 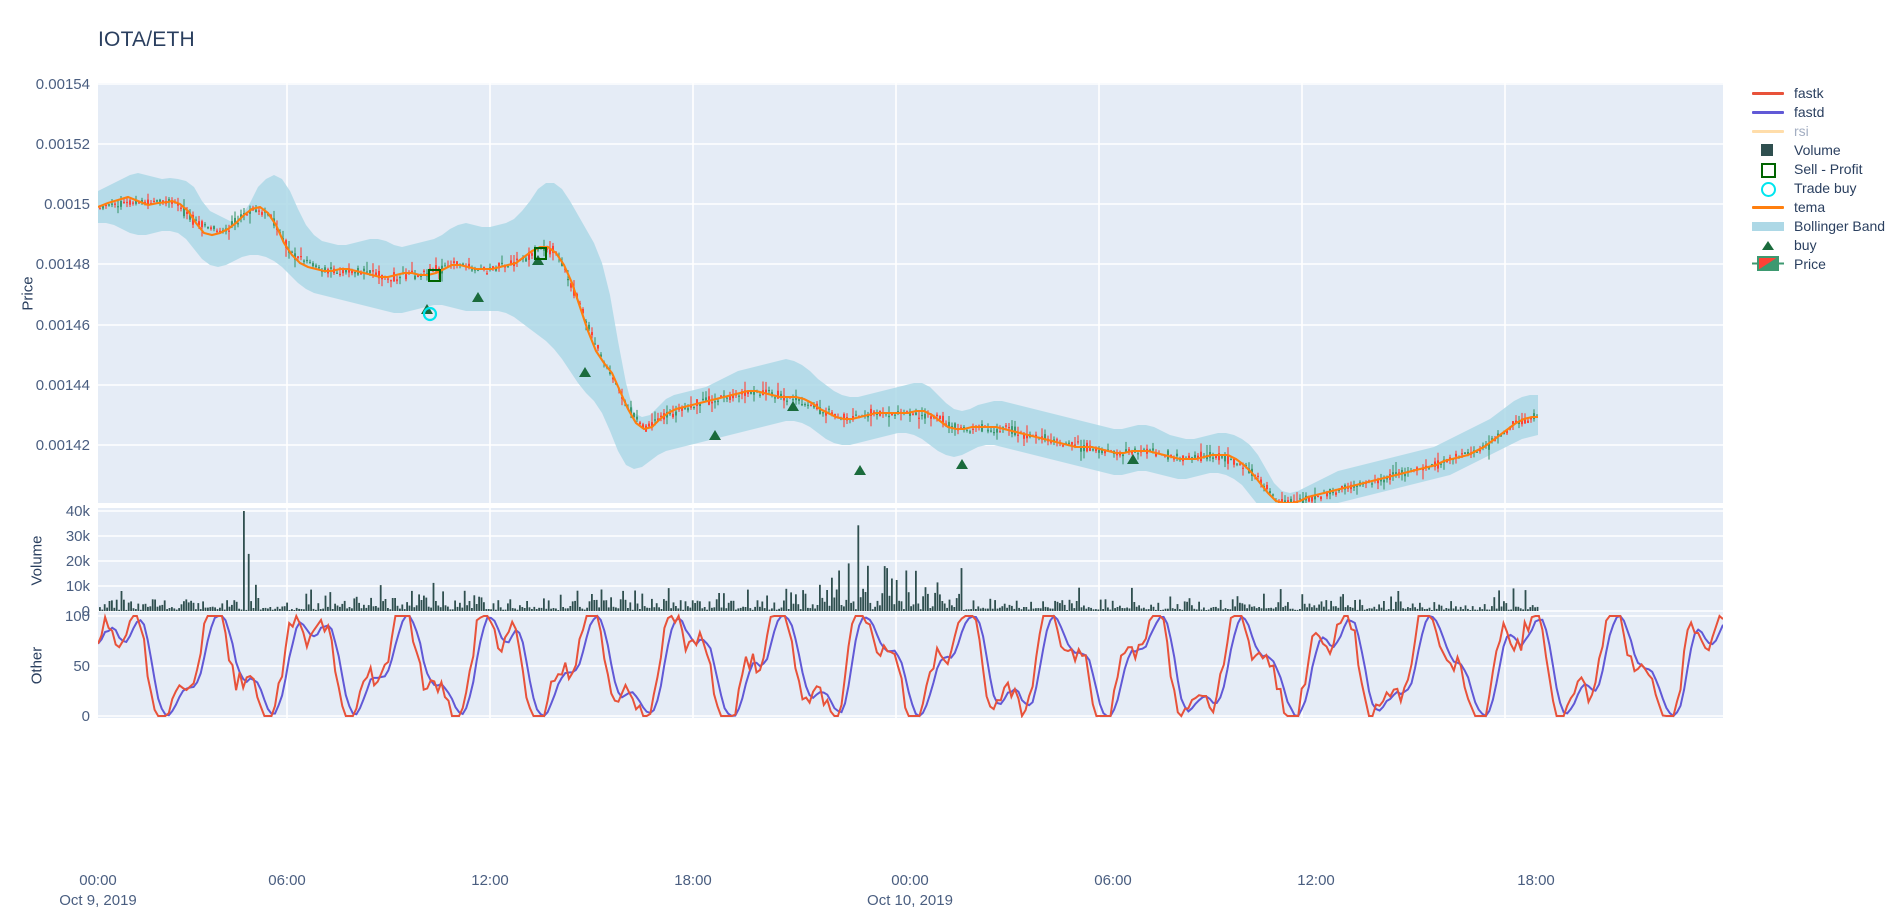 I want to click on price-ytick-3: 0.00148, so click(x=62, y=264).